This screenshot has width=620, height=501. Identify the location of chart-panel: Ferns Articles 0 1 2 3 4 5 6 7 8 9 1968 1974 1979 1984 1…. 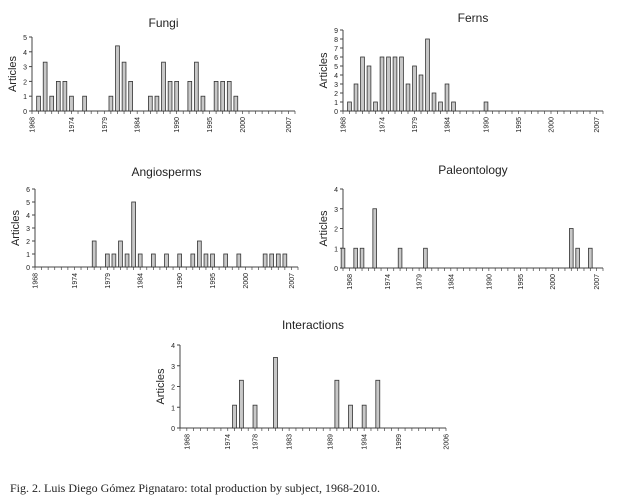
(461, 72).